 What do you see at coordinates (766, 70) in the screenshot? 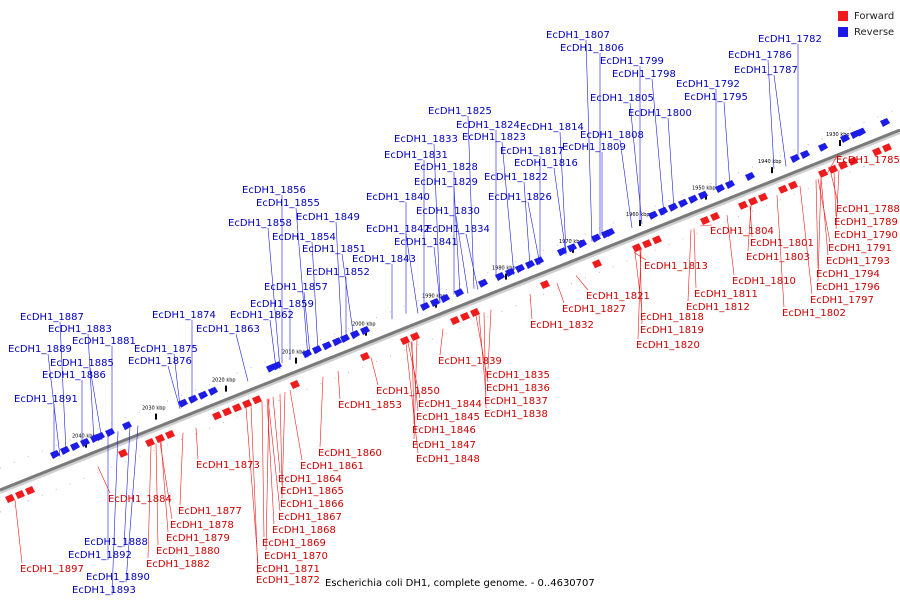
I see `reverse-gene-label: EcDH1_1787` at bounding box center [766, 70].